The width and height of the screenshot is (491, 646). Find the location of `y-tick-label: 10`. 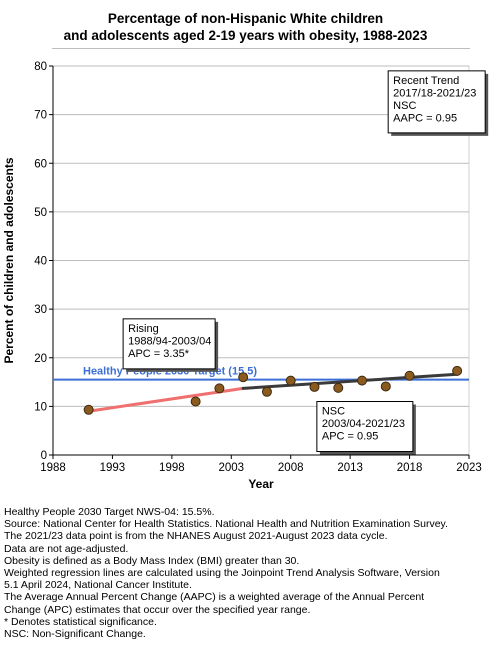

y-tick-label: 10 is located at coordinates (40, 407).